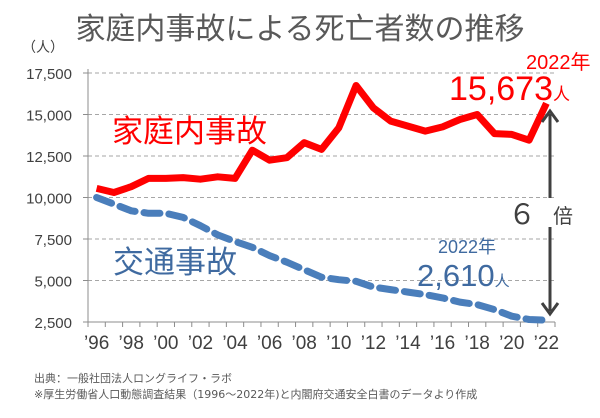  Describe the element at coordinates (463, 275) in the screenshot. I see `traffic-value-label: 2,610人` at that location.